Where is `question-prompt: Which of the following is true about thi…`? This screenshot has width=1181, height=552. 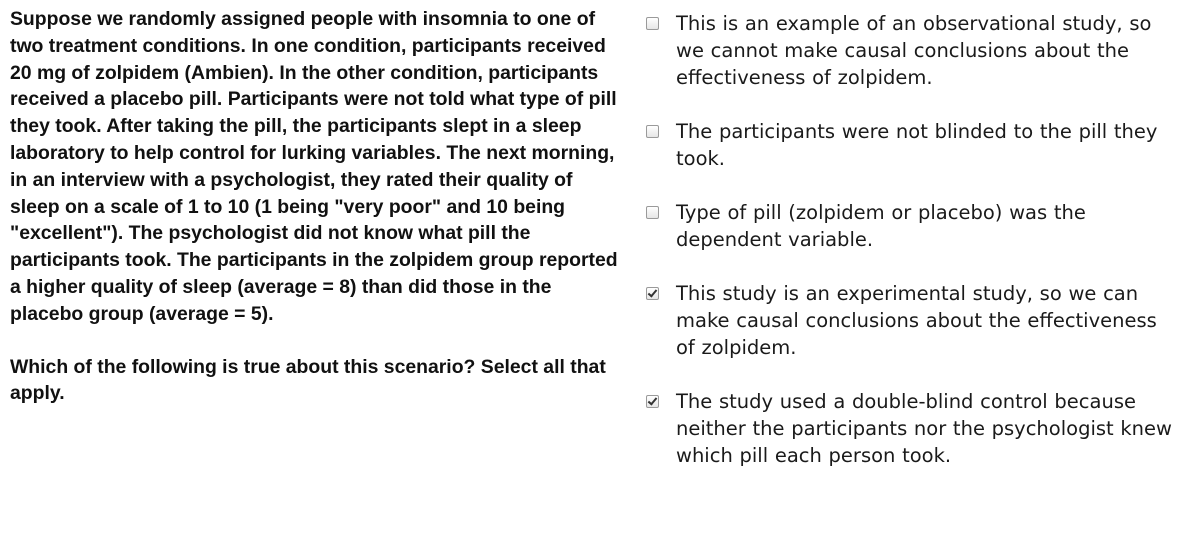 question-prompt: Which of the following is true about thi… is located at coordinates (308, 380).